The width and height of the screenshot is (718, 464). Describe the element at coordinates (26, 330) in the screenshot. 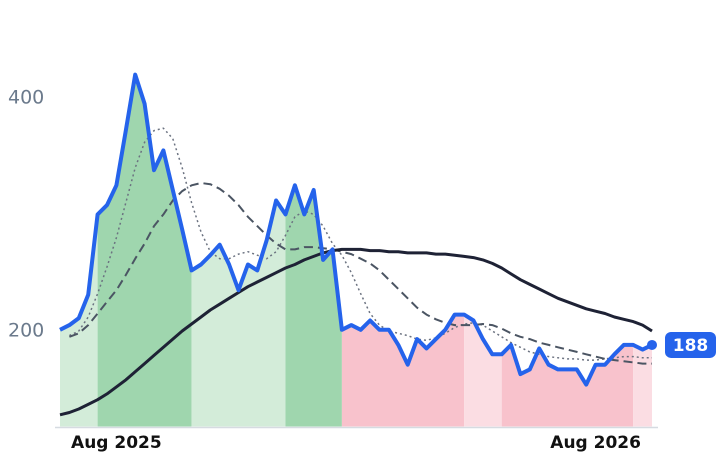

I see `y-tick-label: 200` at that location.